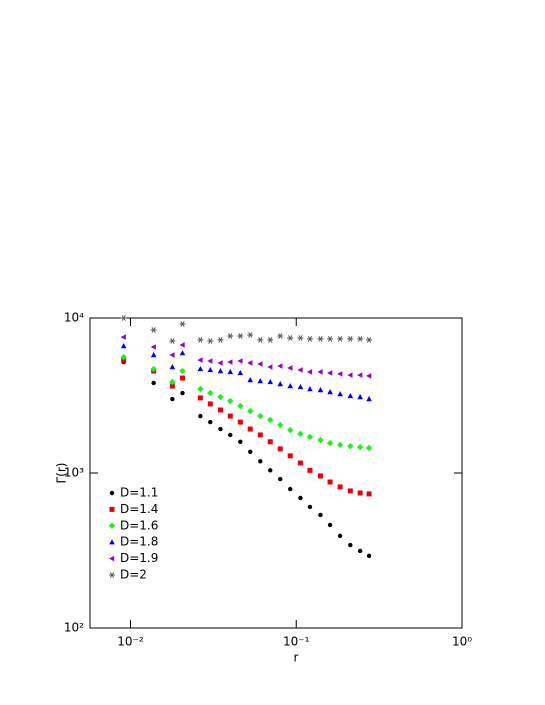  Describe the element at coordinates (296, 642) in the screenshot. I see `x-tick-label: 10⁻¹` at that location.